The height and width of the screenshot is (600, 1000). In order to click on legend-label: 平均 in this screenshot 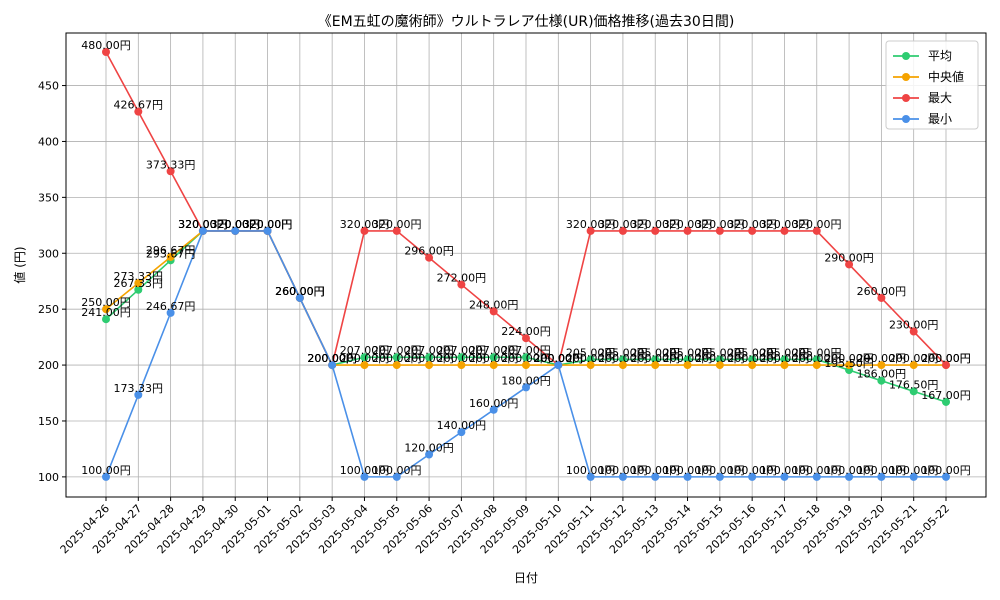, I will do `click(940, 56)`.